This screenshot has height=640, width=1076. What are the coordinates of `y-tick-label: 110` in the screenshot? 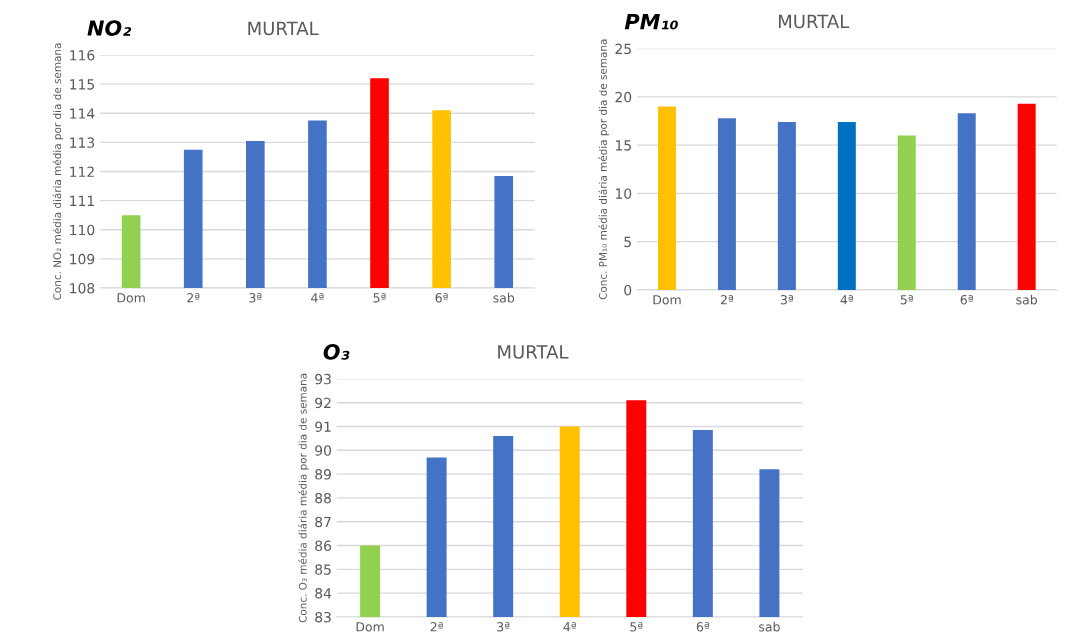 It's located at (82, 230).